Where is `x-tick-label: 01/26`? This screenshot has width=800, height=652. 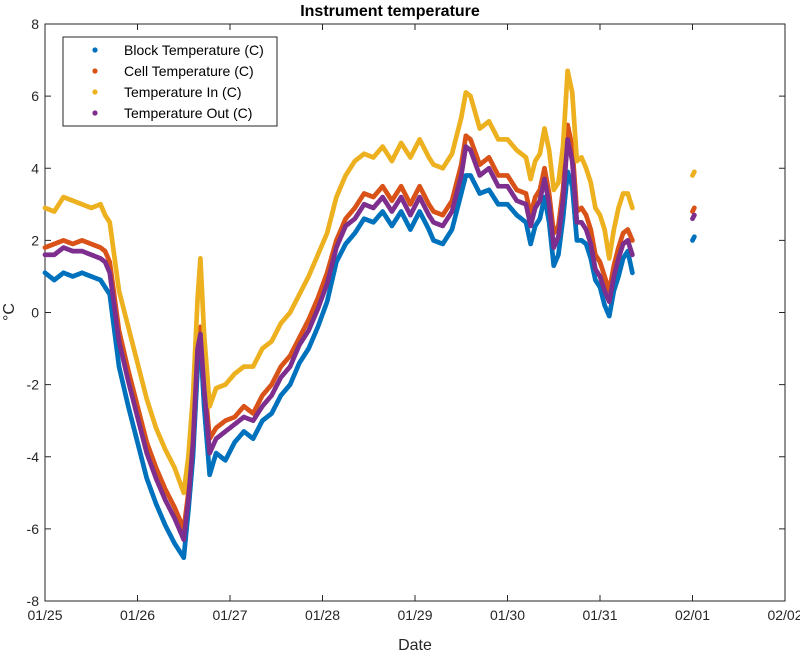
x-tick-label: 01/26 is located at coordinates (137, 615).